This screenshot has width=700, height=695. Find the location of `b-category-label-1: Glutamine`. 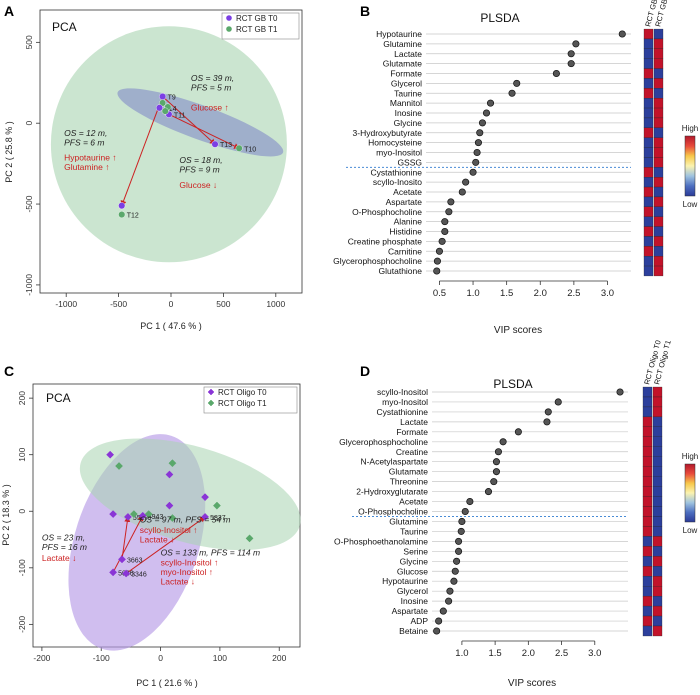

b-category-label-1: Glutamine is located at coordinates (402, 44).